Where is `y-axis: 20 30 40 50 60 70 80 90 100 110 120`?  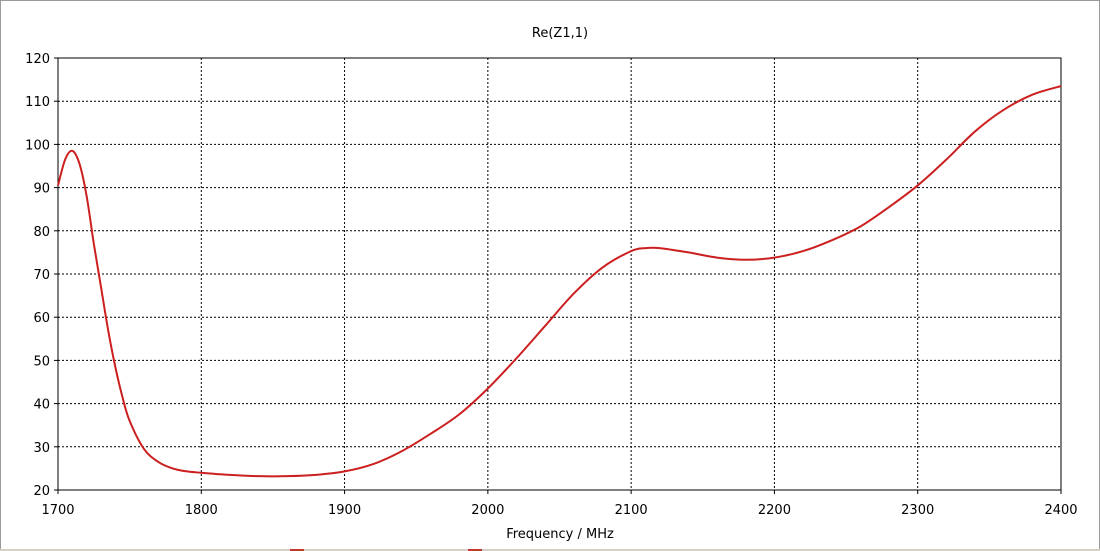
y-axis: 20 30 40 50 60 70 80 90 100 110 120 is located at coordinates (41, 275).